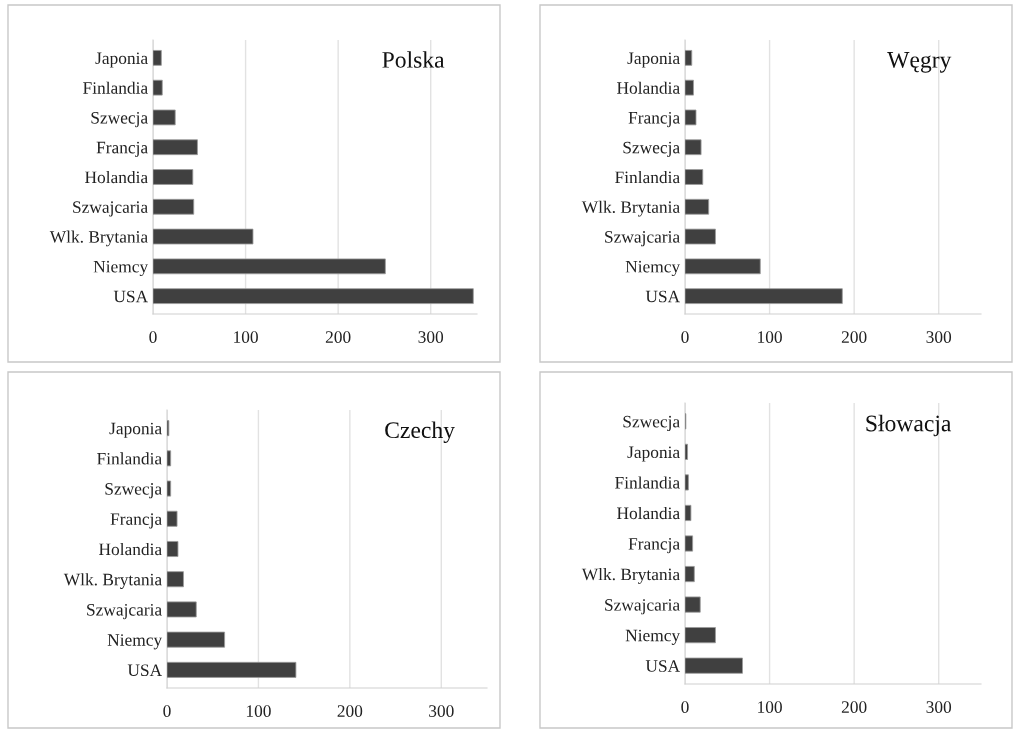  I want to click on chart-title: Polska, so click(413, 59).